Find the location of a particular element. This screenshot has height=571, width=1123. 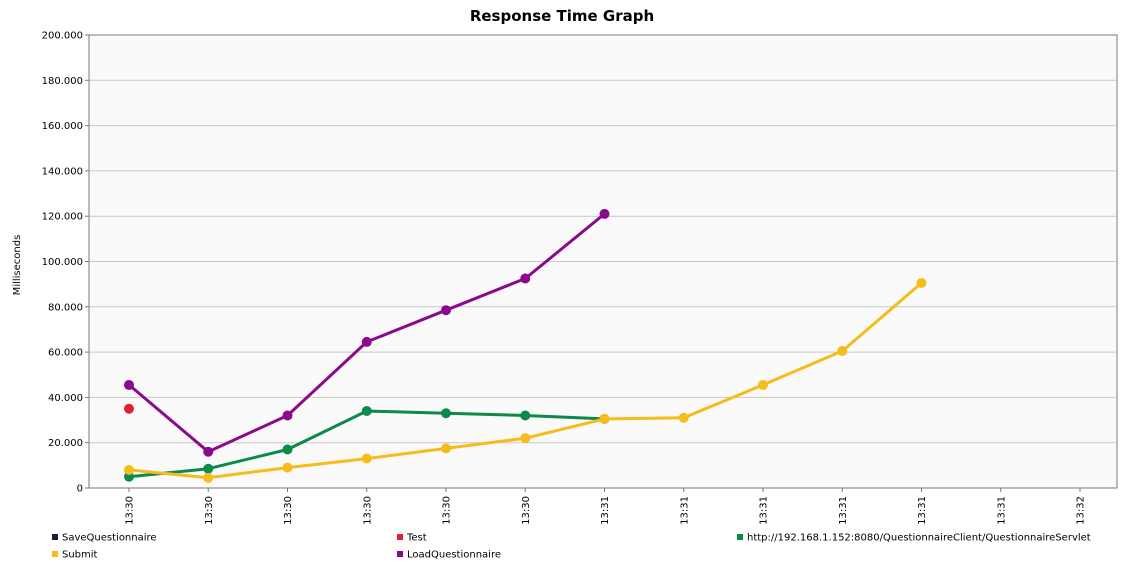

chart-title: Response Time Graph is located at coordinates (562, 16).